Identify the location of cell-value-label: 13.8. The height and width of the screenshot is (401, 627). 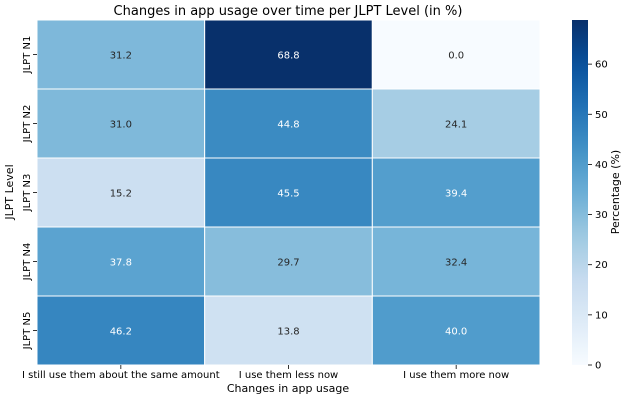
(288, 332).